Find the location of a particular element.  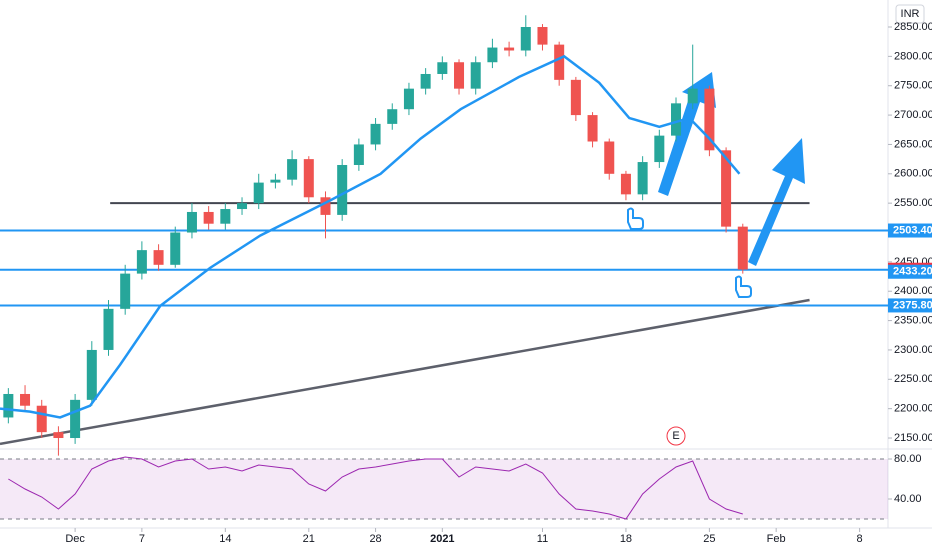

x-tick-label: 28 is located at coordinates (375, 539).